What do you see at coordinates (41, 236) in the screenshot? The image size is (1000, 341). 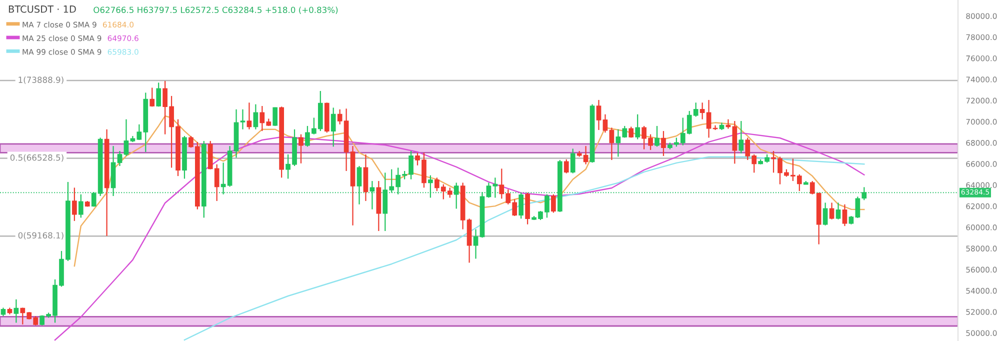 I see `ref-line-label: 0(59168.1)` at bounding box center [41, 236].